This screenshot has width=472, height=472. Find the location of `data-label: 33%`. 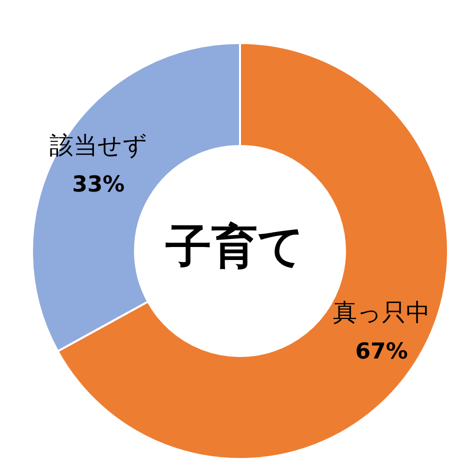

data-label: 33% is located at coordinates (98, 185).